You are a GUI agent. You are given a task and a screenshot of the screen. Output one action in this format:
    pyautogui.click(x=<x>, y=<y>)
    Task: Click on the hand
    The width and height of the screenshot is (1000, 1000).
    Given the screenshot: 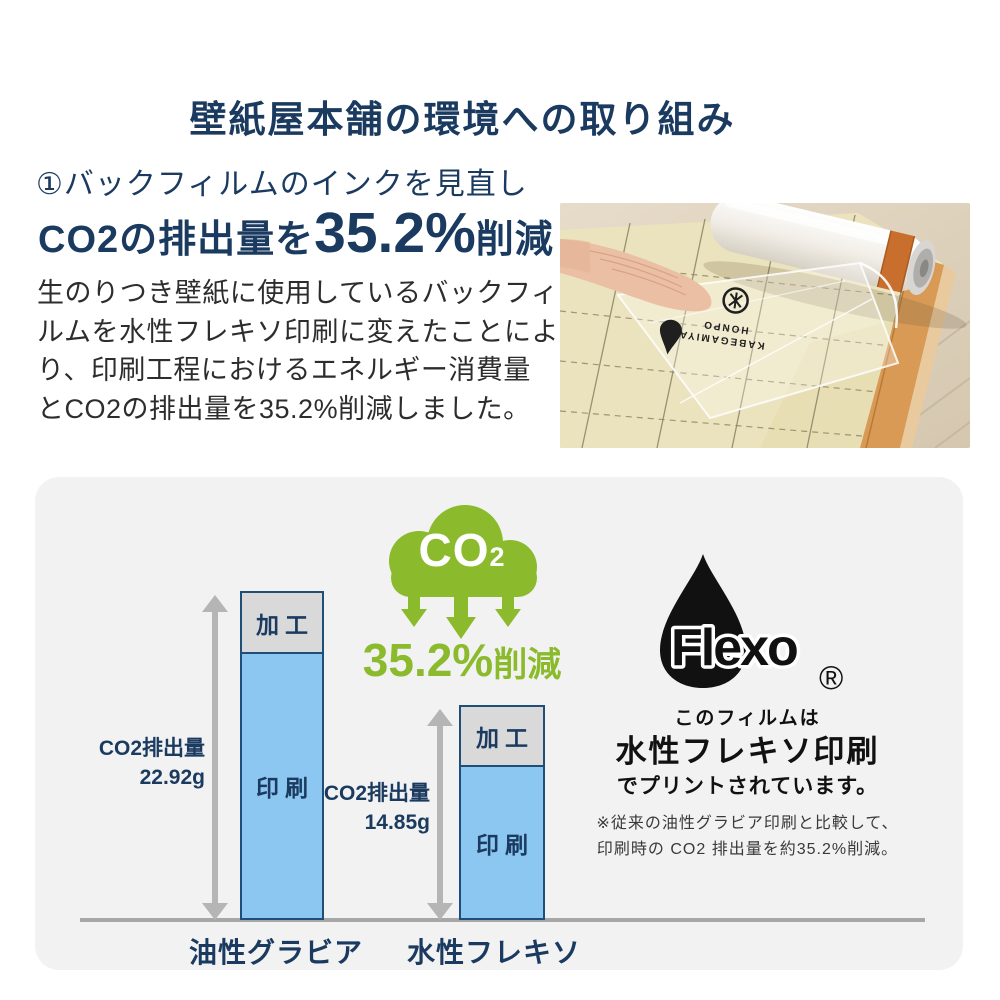 What is the action you would take?
    pyautogui.click(x=636, y=275)
    